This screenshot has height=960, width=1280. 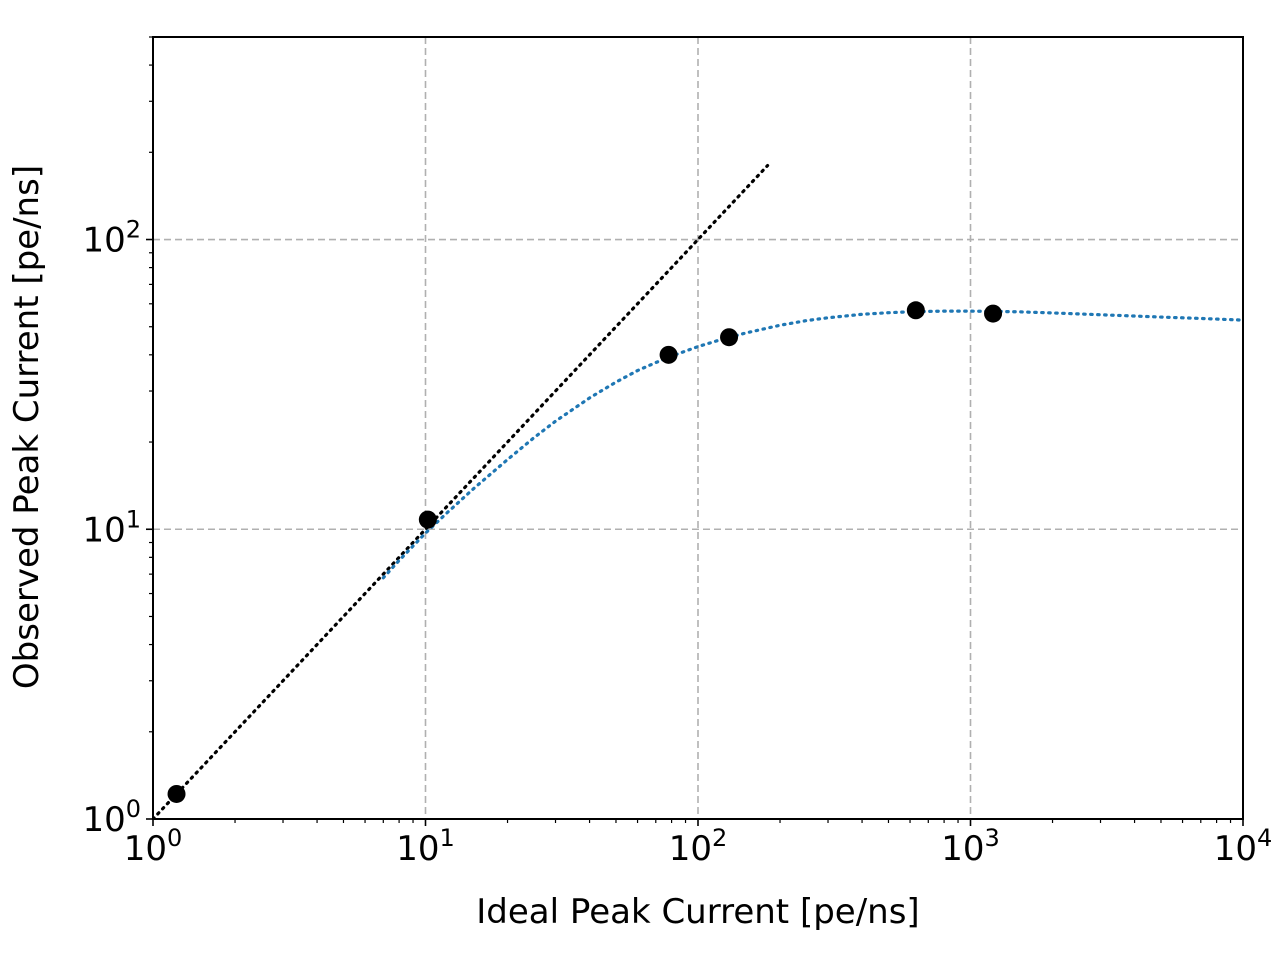 I want to click on x-tick-label: 10³, so click(x=970, y=846).